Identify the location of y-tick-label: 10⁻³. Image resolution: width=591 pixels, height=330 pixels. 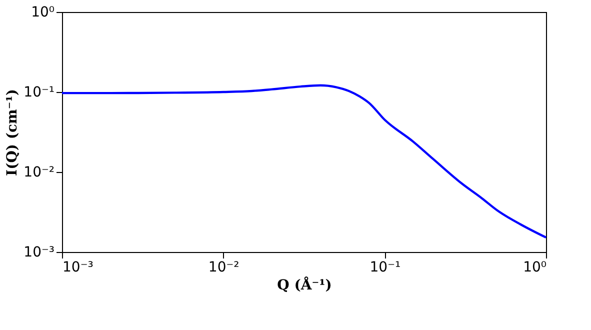
(39, 252).